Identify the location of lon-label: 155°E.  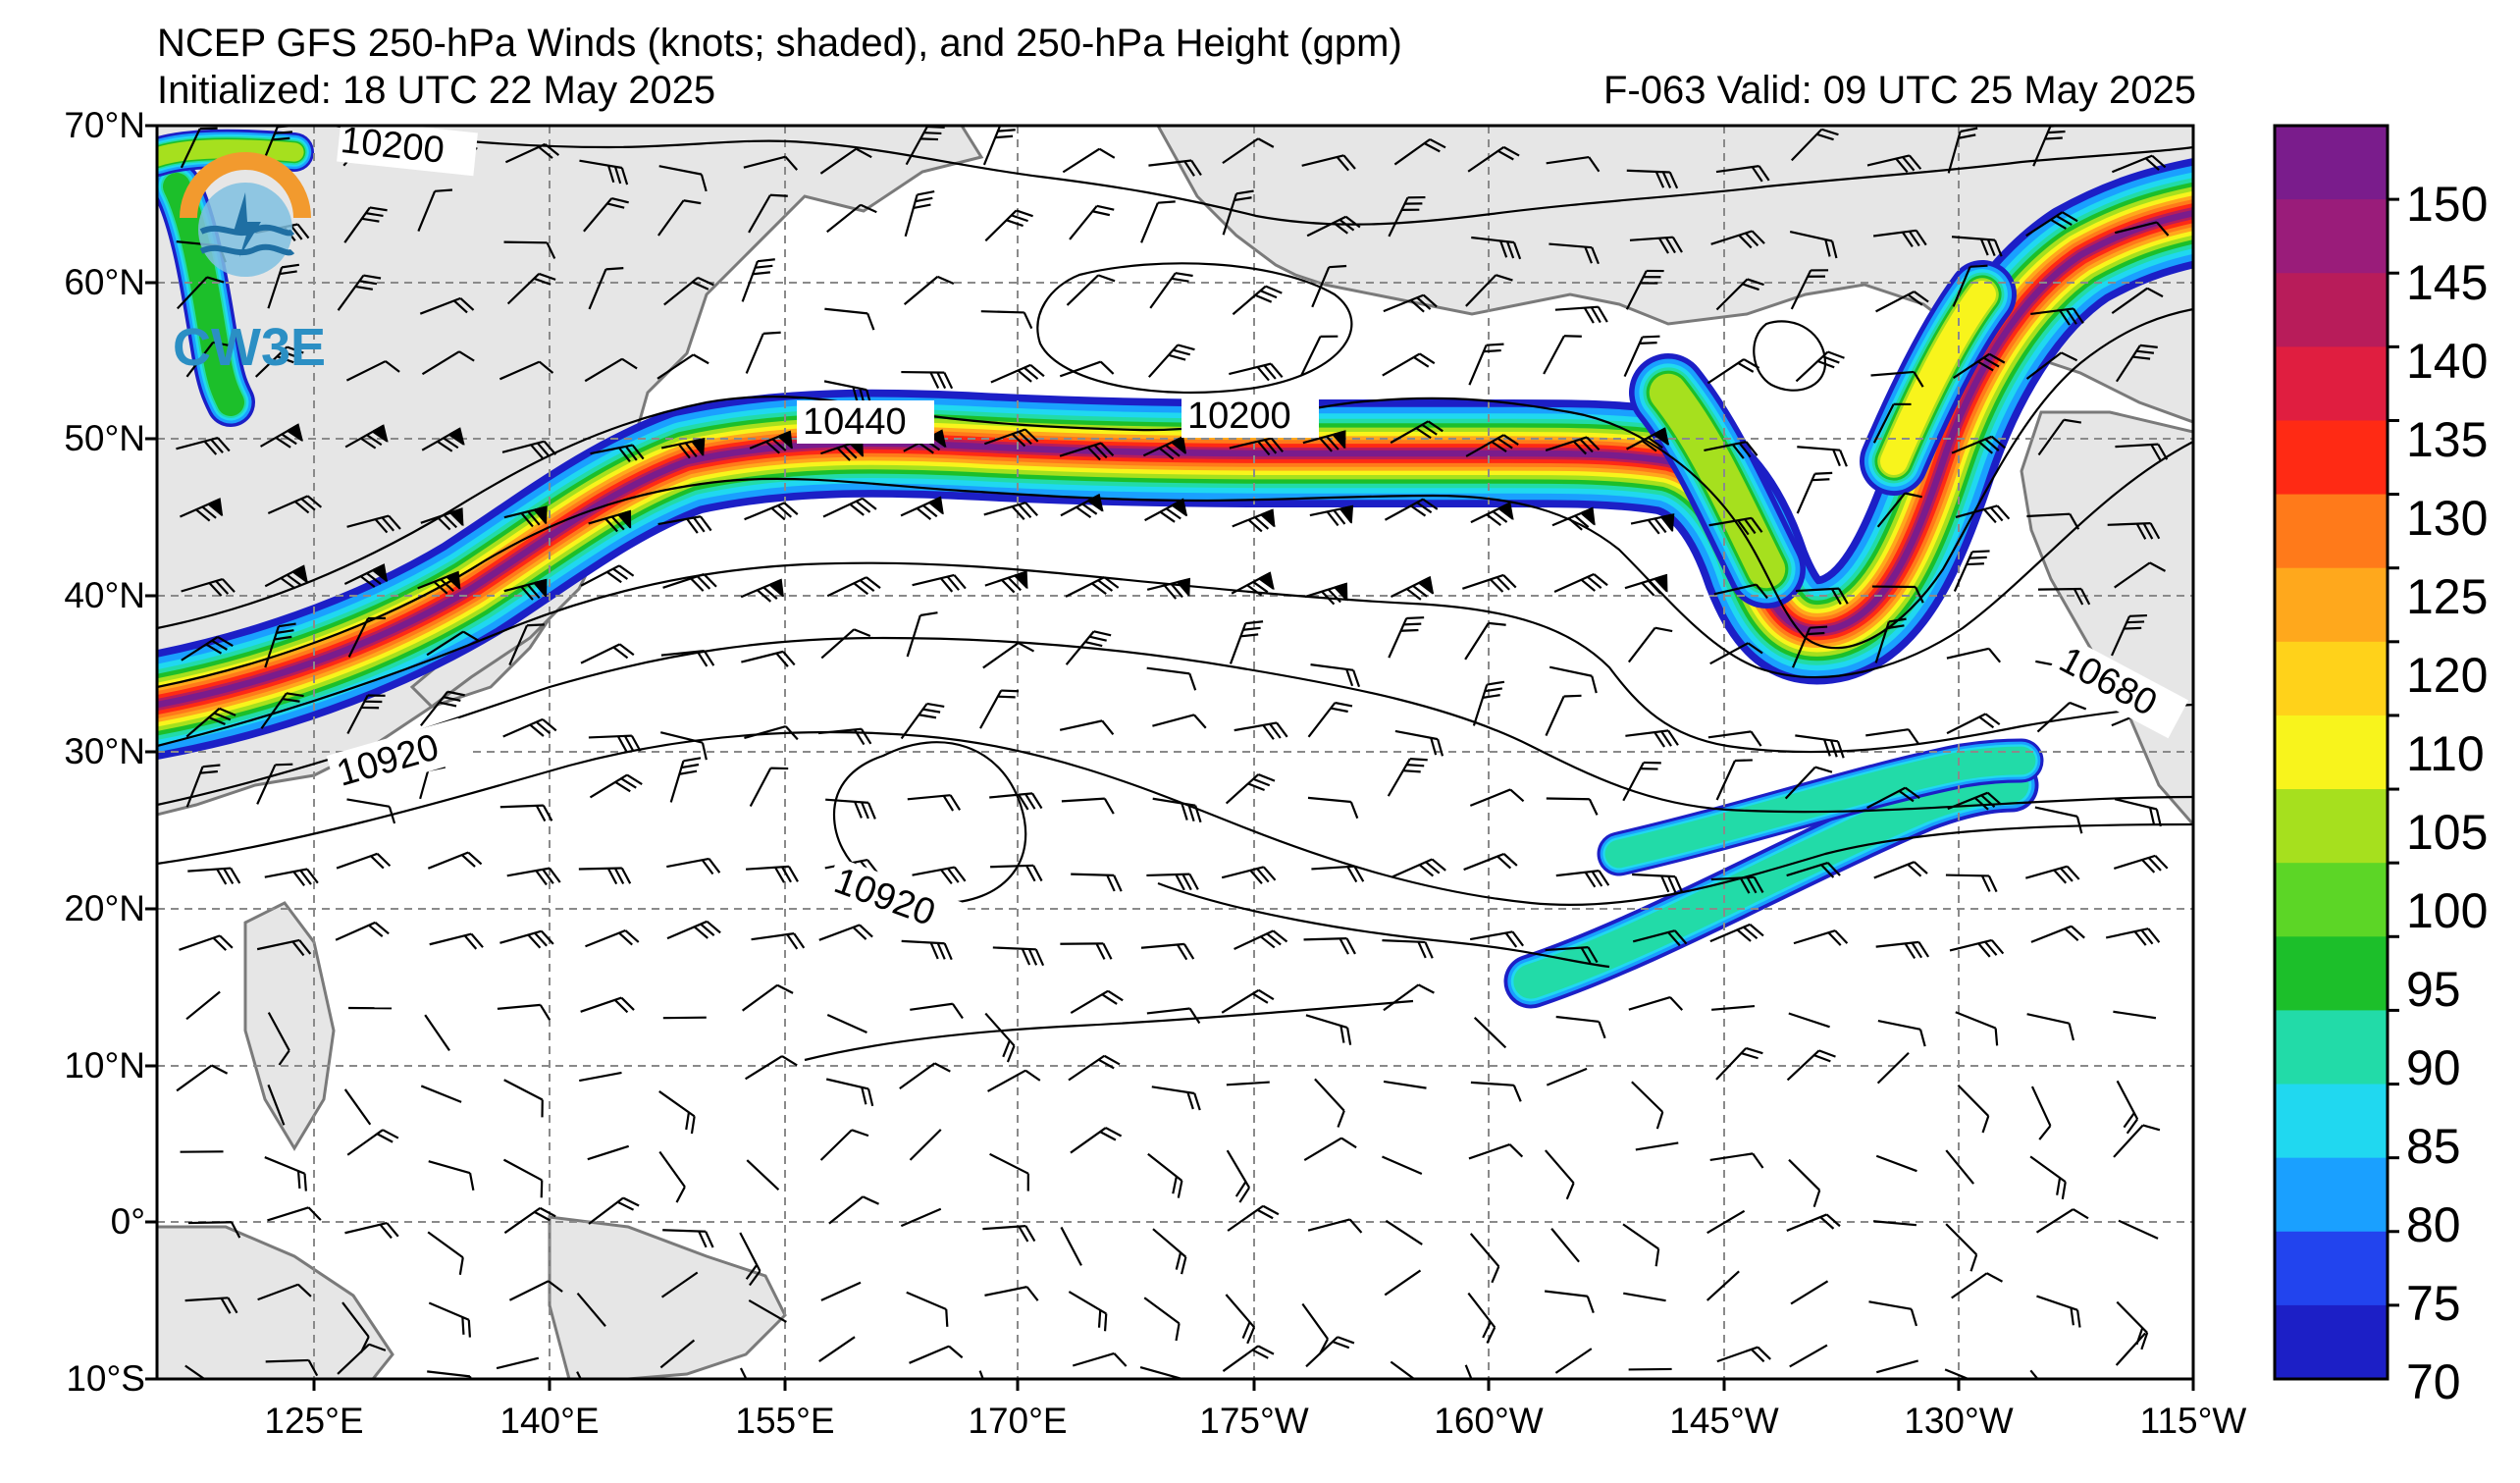
(784, 1421).